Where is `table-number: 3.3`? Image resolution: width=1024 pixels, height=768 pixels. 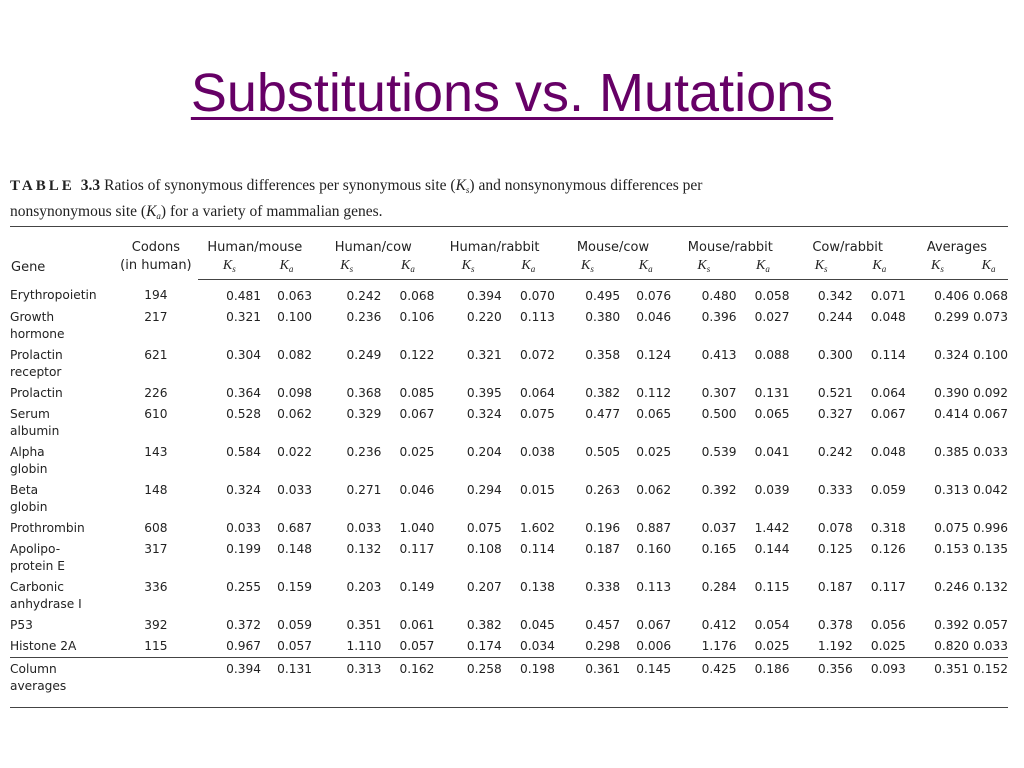 table-number: 3.3 is located at coordinates (90, 185).